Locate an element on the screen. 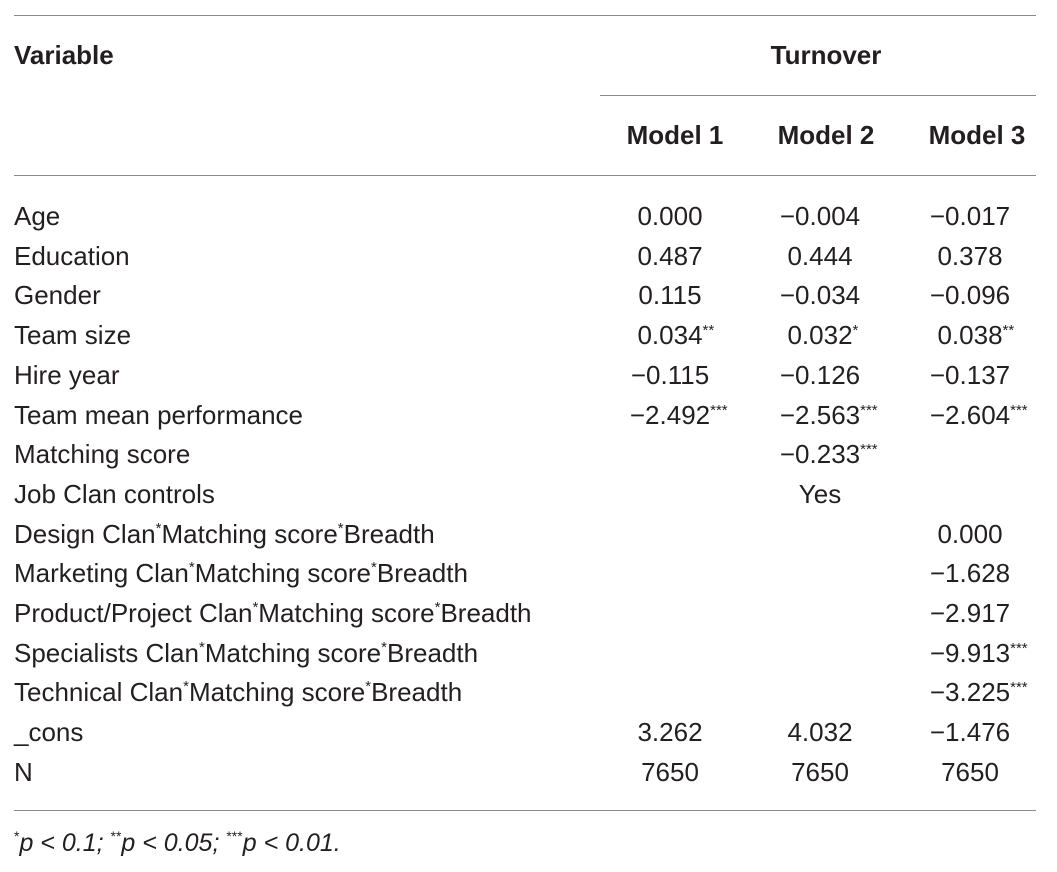 The width and height of the screenshot is (1057, 872). model-2-value: 4.032 is located at coordinates (819, 732).